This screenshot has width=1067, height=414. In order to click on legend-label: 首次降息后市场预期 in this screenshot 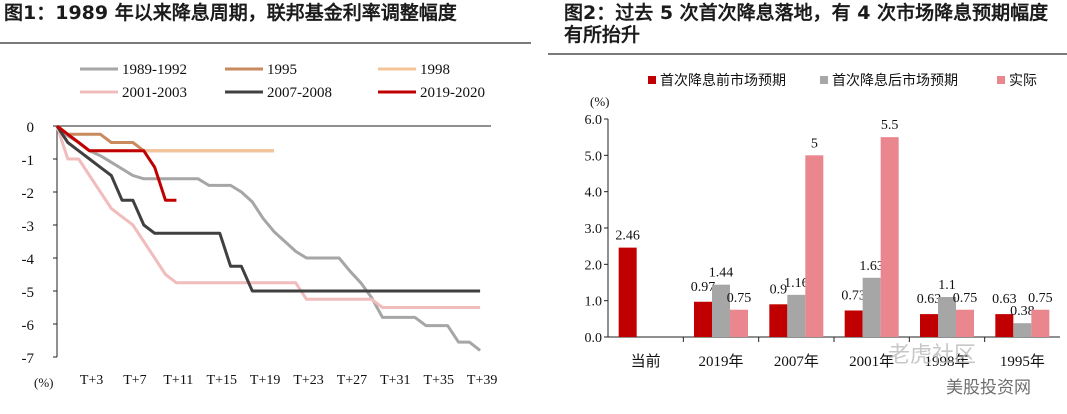, I will do `click(895, 80)`.